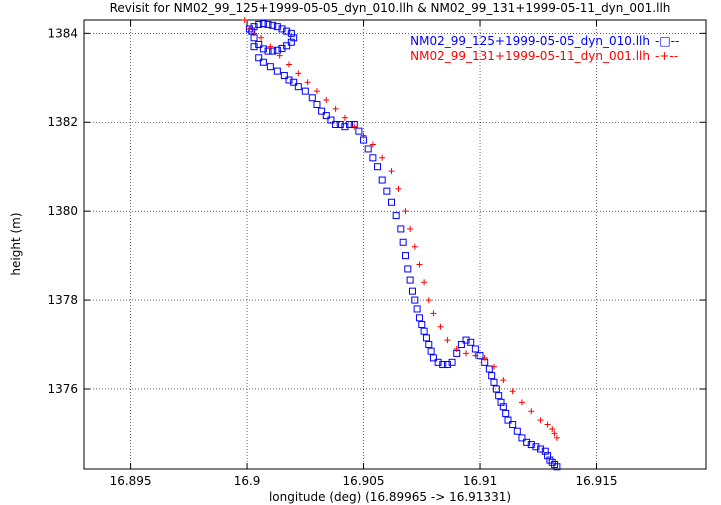 This screenshot has width=721, height=505. What do you see at coordinates (247, 481) in the screenshot?
I see `x-tick-label: 16.9` at bounding box center [247, 481].